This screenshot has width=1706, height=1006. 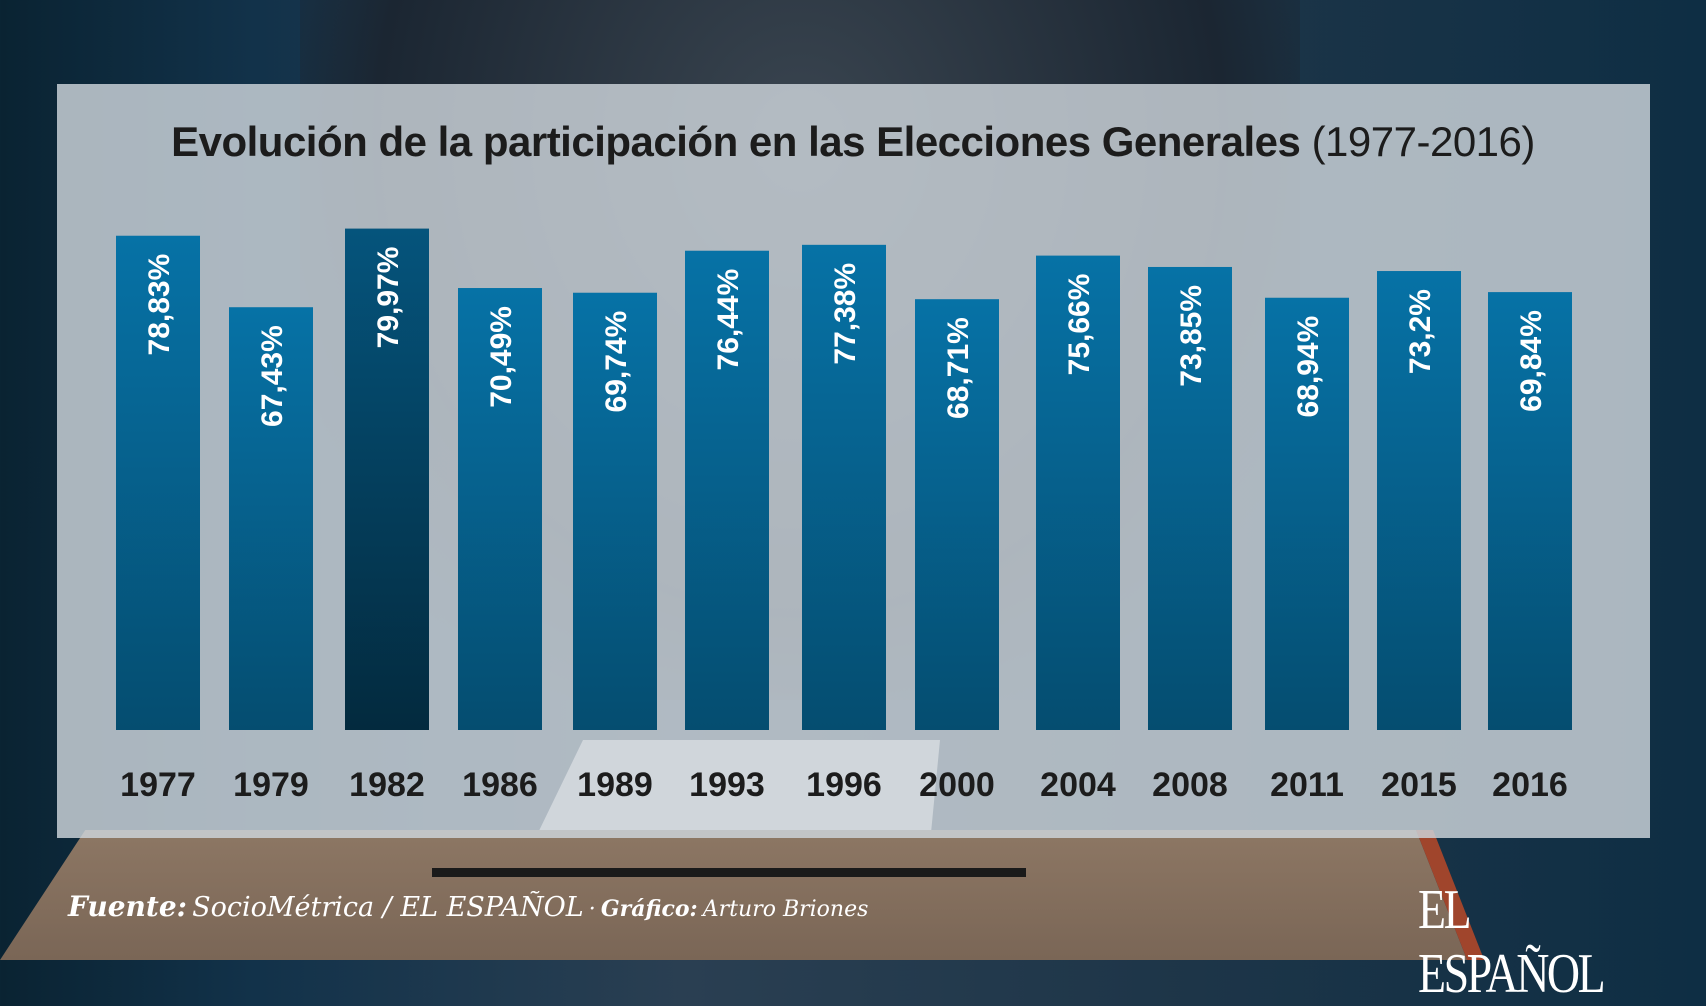 What do you see at coordinates (1190, 785) in the screenshot?
I see `x-tick-label-2008: 2008` at bounding box center [1190, 785].